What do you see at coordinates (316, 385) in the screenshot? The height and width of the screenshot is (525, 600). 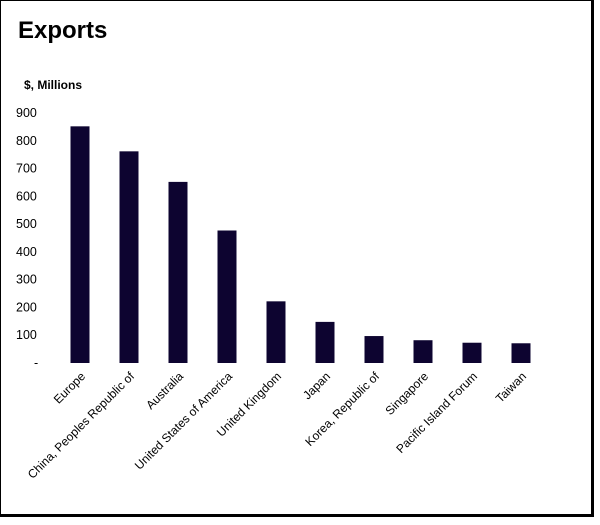 I see `x-category-label: Japan` at bounding box center [316, 385].